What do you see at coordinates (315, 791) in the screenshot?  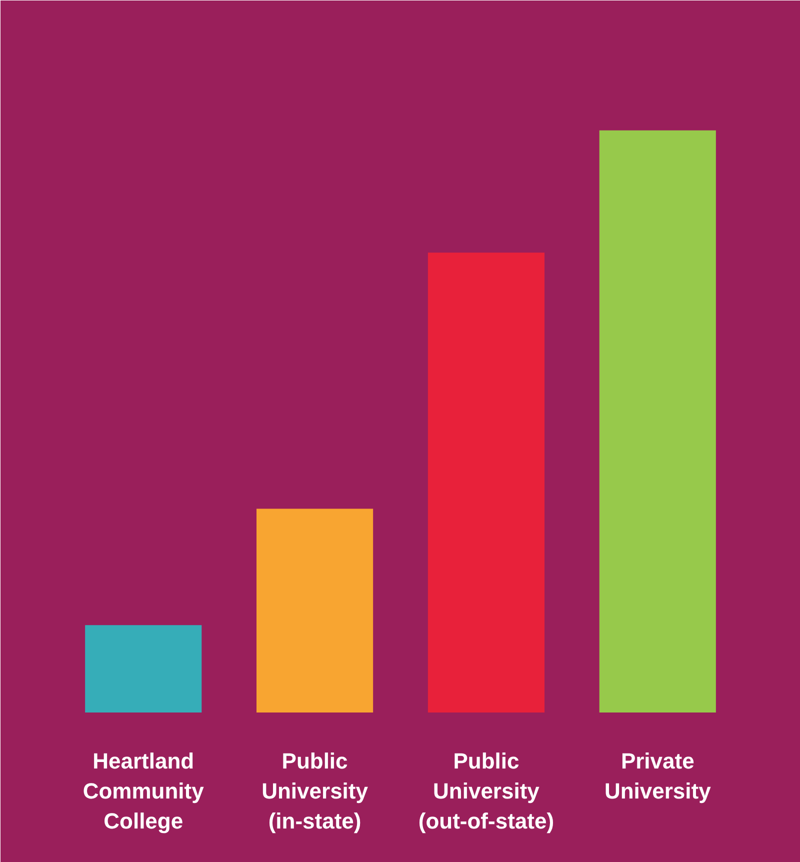 I see `x-tick-label: Public University (in-state)` at bounding box center [315, 791].